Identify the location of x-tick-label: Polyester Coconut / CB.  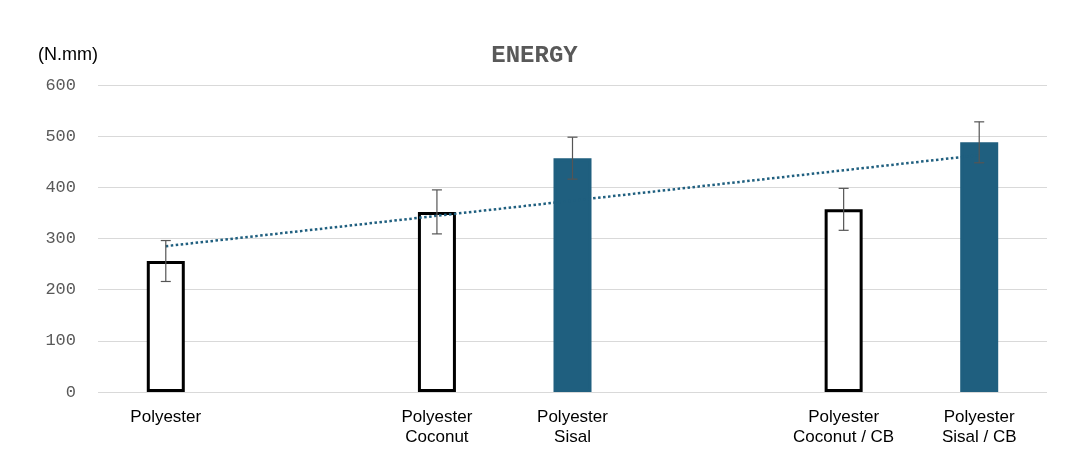
(844, 426).